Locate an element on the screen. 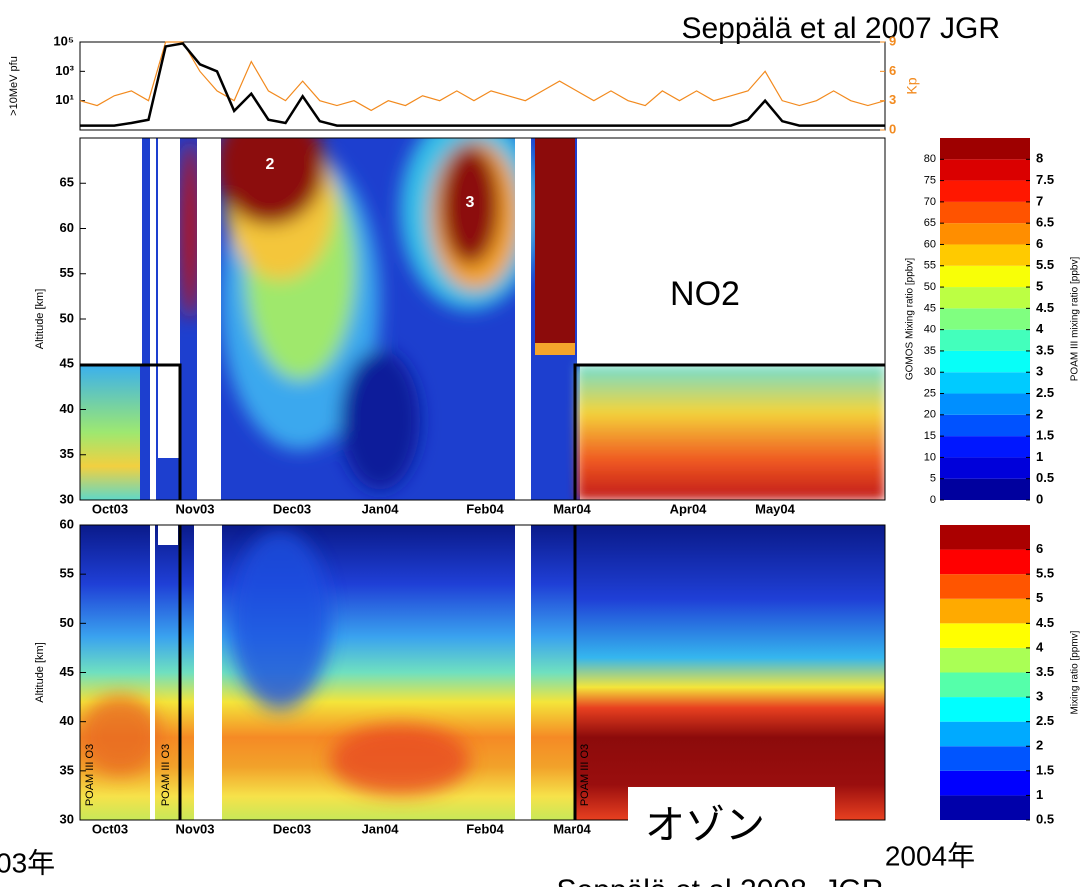 The width and height of the screenshot is (1080, 887). label-box is located at coordinates (731, 822).